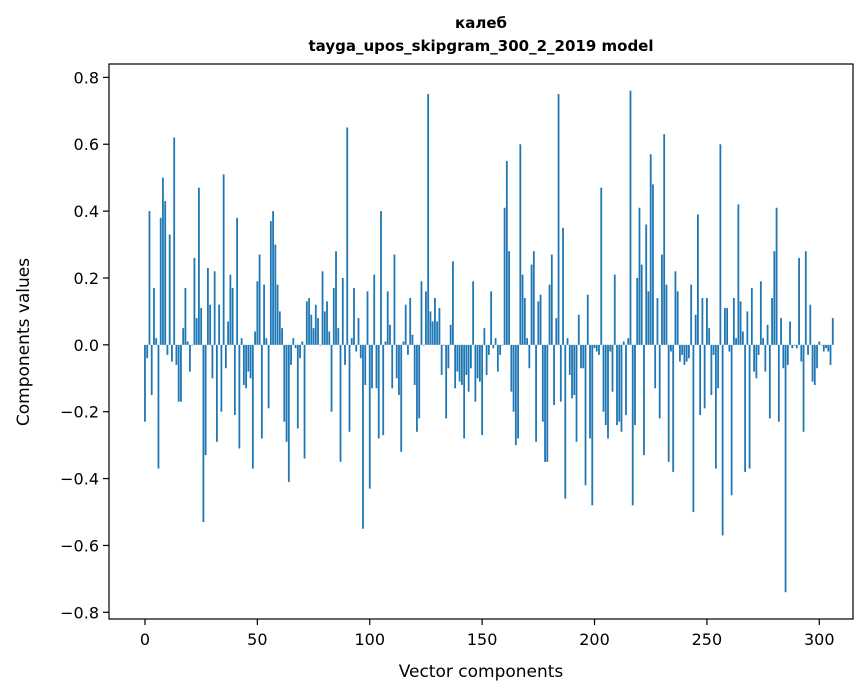 This screenshot has width=867, height=696. Describe the element at coordinates (79, 479) in the screenshot. I see `y-tick-label: −0.4` at that location.